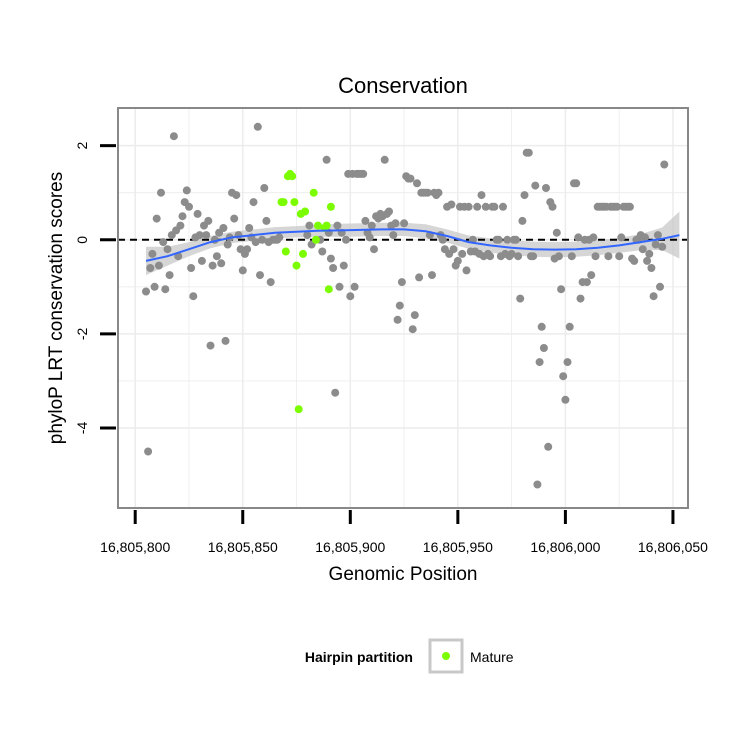 The width and height of the screenshot is (750, 750). Describe the element at coordinates (565, 547) in the screenshot. I see `x-tick-label: 16,806,000` at that location.